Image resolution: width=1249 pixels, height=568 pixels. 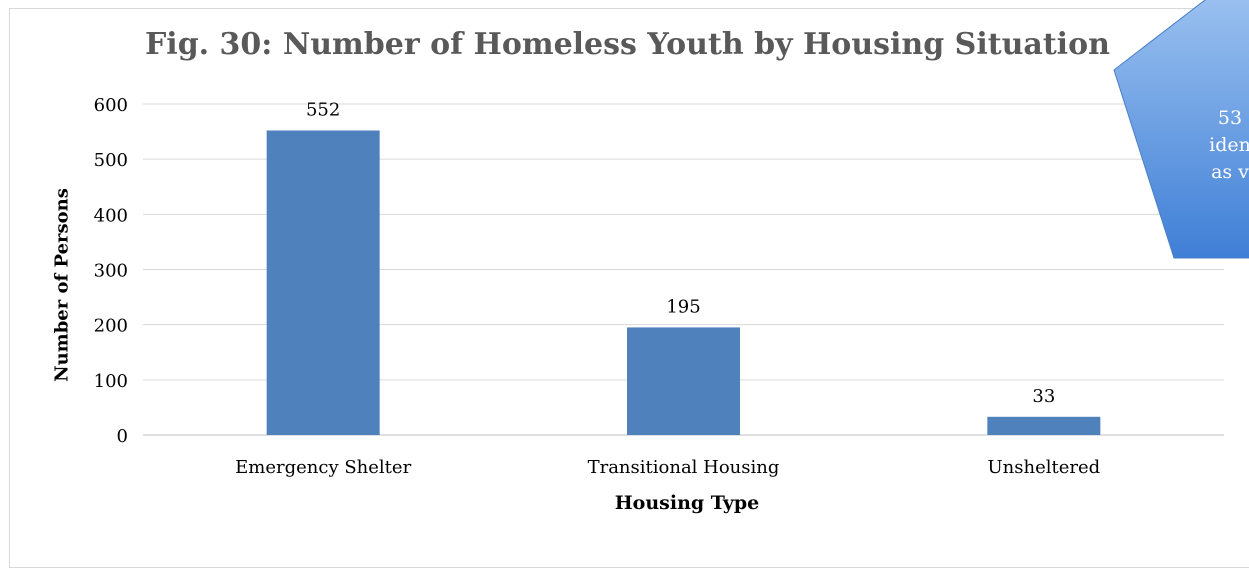 I want to click on y-tick-label: 200, so click(x=111, y=326).